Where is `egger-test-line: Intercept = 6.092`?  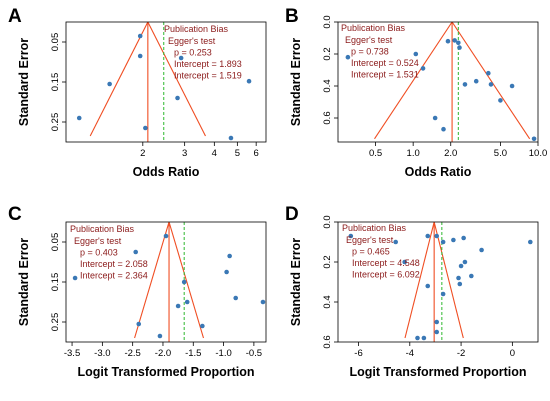
egger-test-line: Intercept = 6.092 is located at coordinates (386, 275).